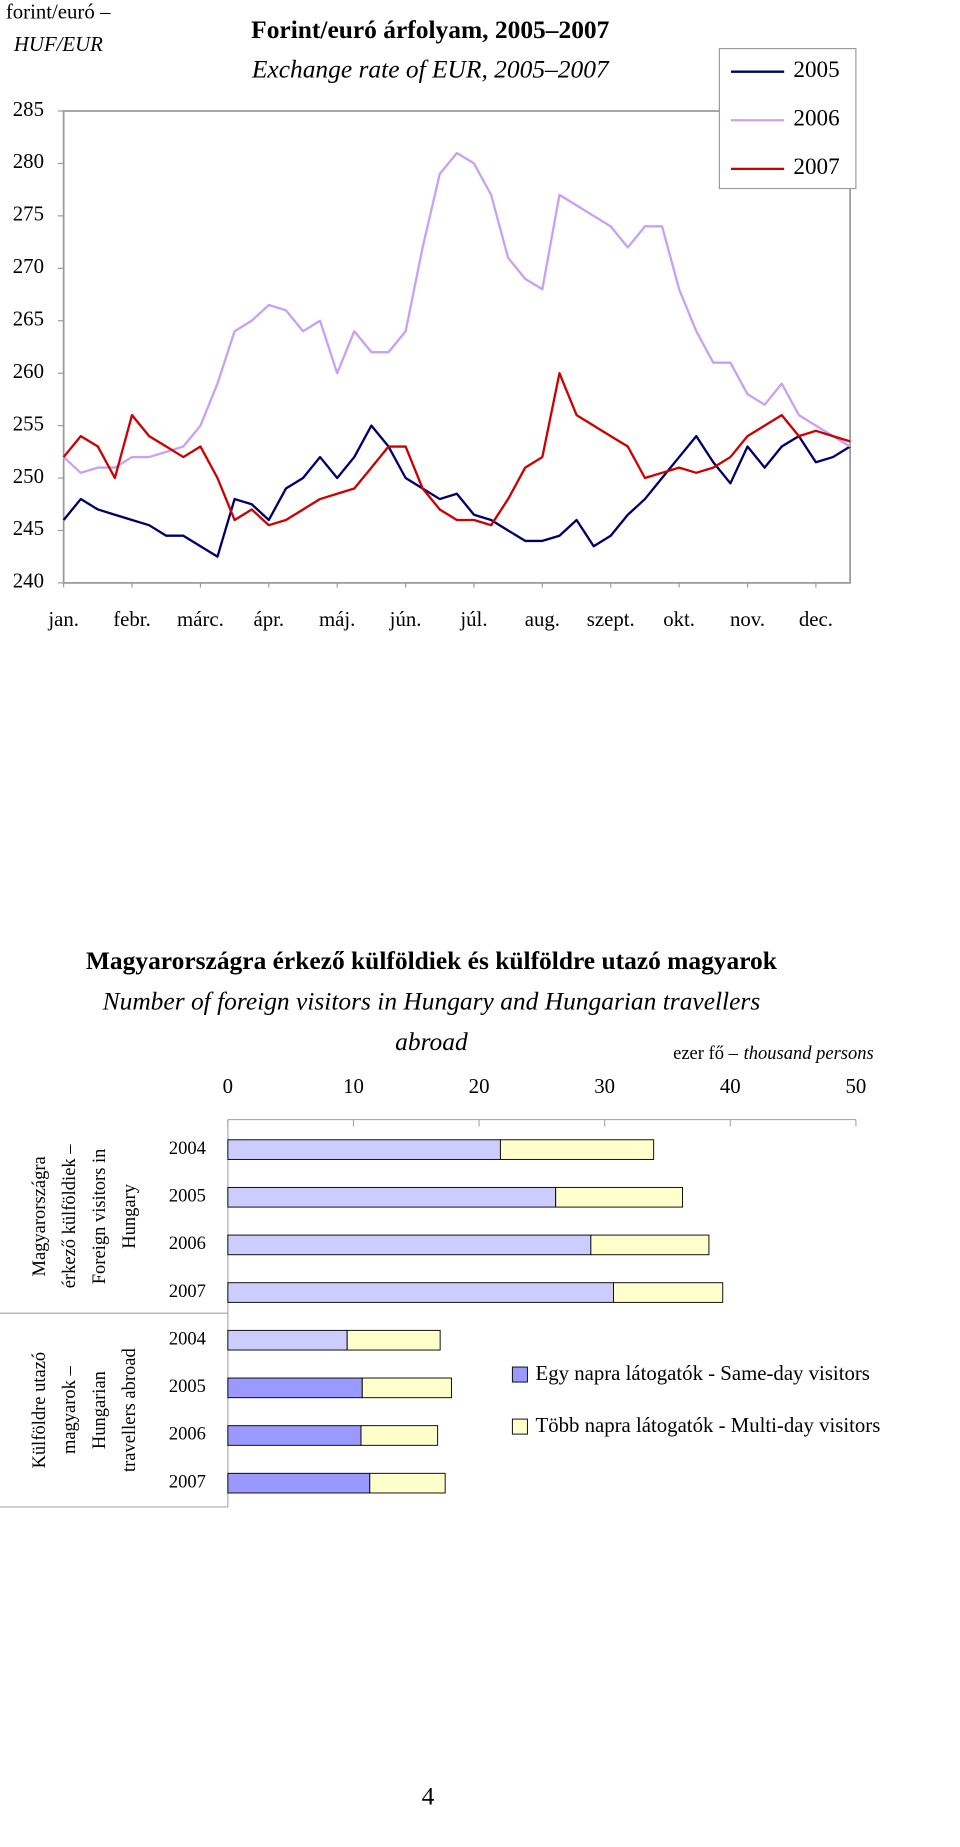 The width and height of the screenshot is (960, 1847). What do you see at coordinates (70, 1409) in the screenshot?
I see `group-label: magyarok –` at bounding box center [70, 1409].